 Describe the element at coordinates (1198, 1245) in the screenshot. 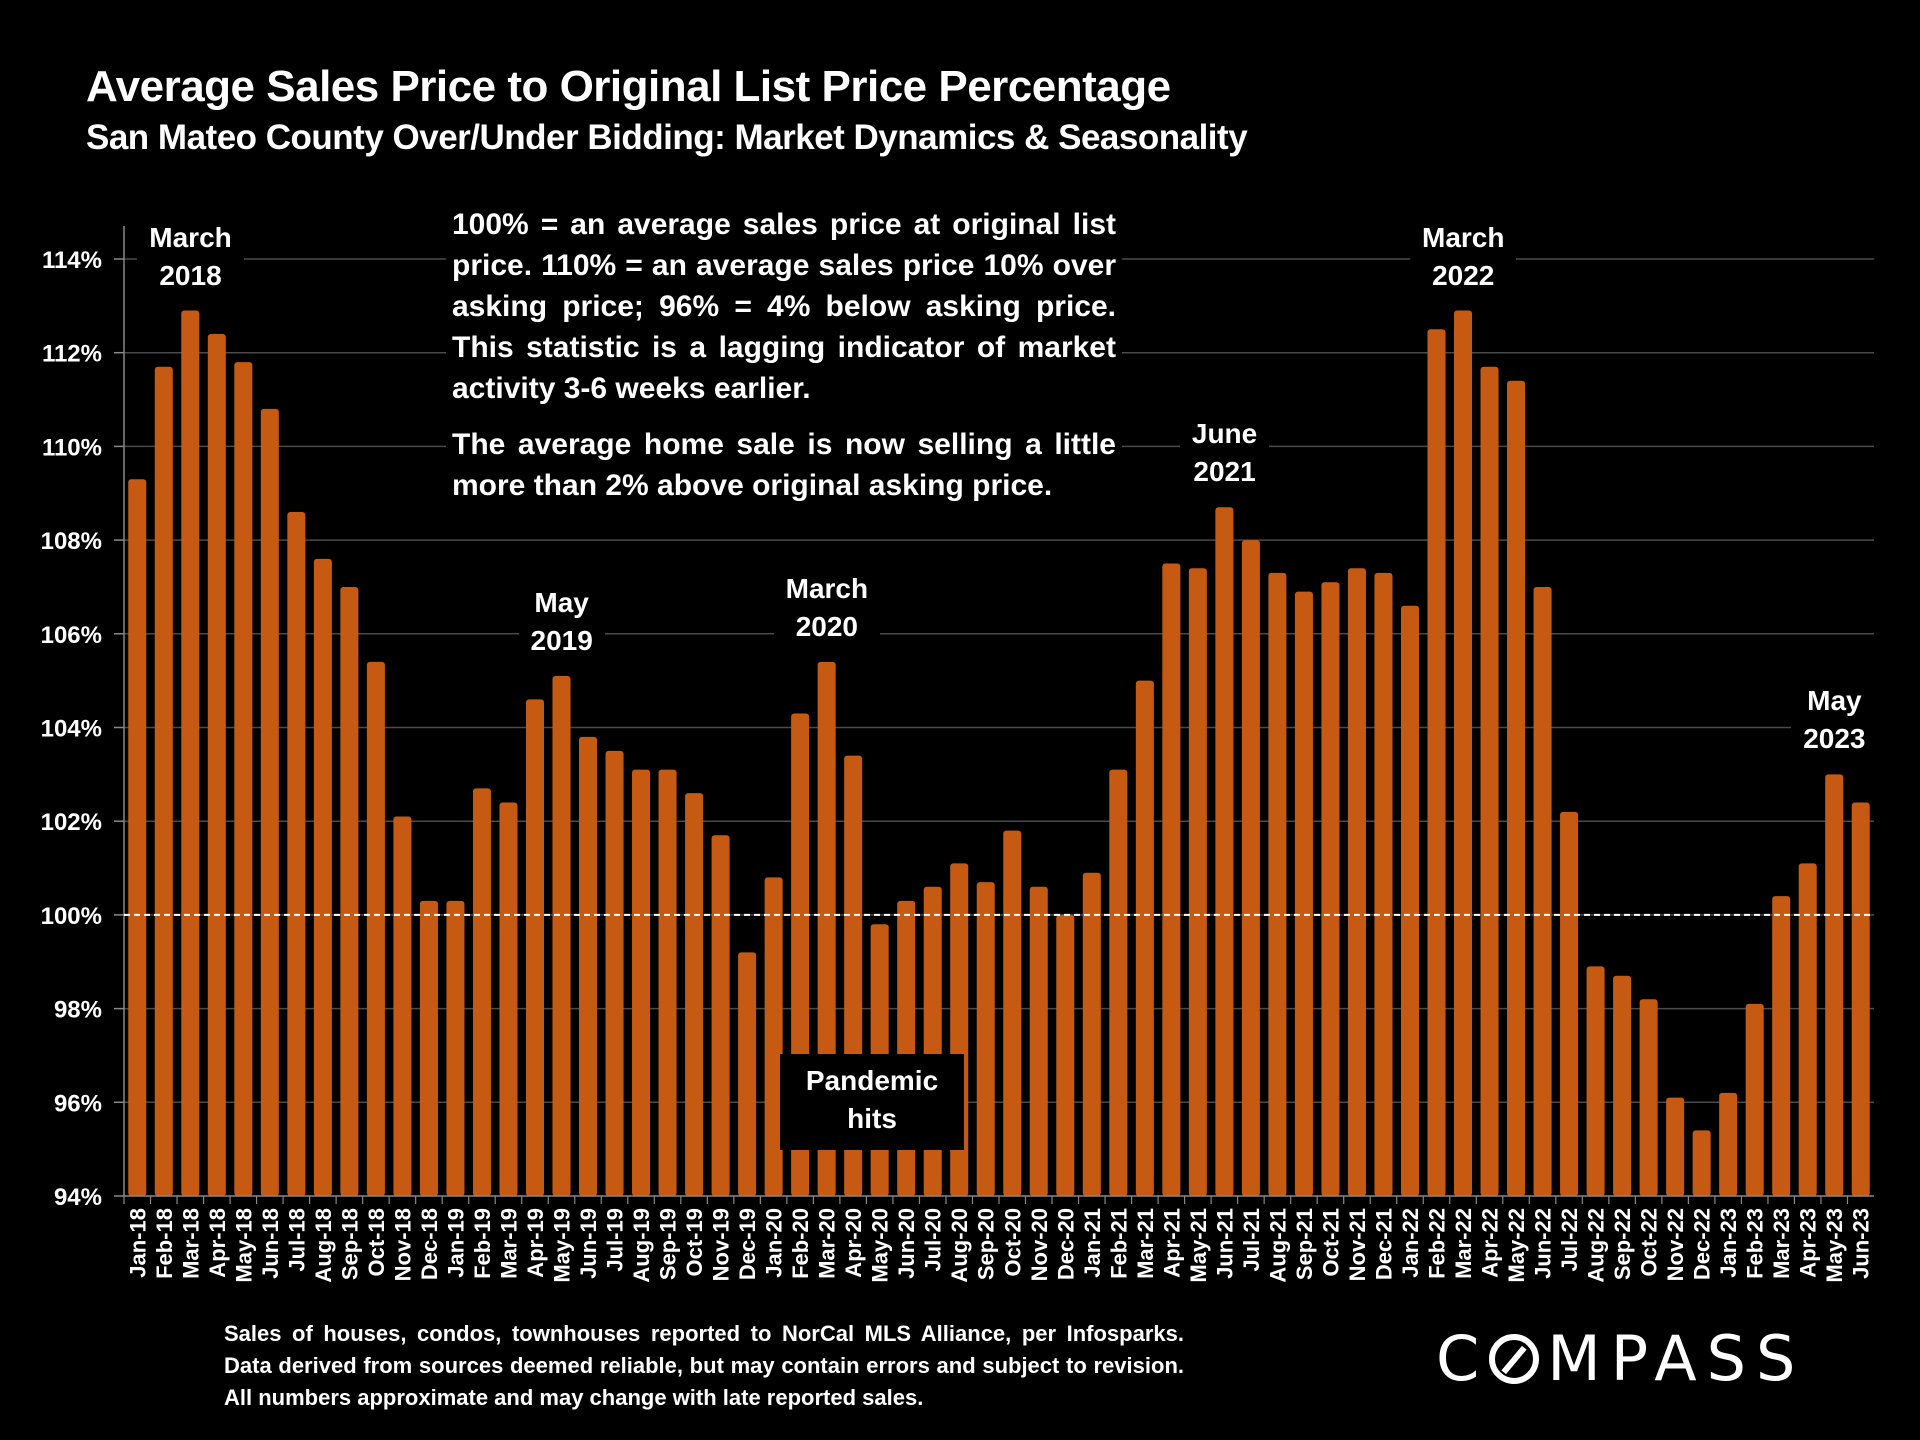

I see `x-tick-label: May-21` at that location.